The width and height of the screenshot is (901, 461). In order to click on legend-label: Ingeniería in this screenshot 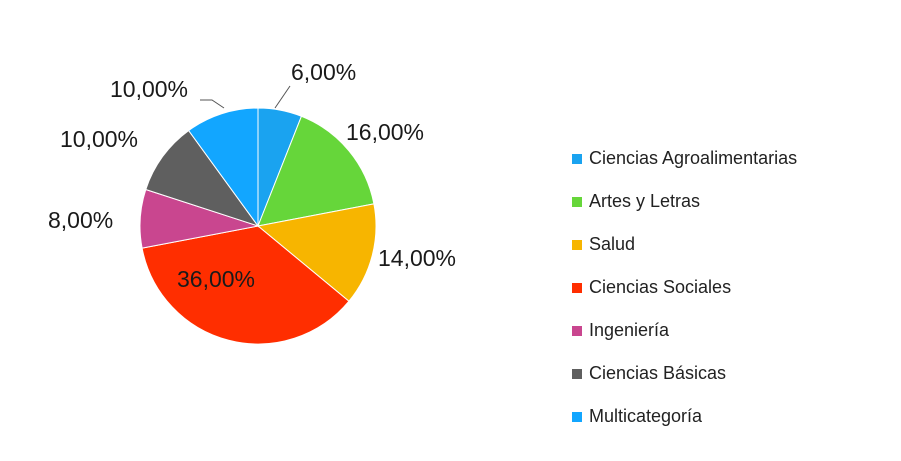, I will do `click(629, 330)`.